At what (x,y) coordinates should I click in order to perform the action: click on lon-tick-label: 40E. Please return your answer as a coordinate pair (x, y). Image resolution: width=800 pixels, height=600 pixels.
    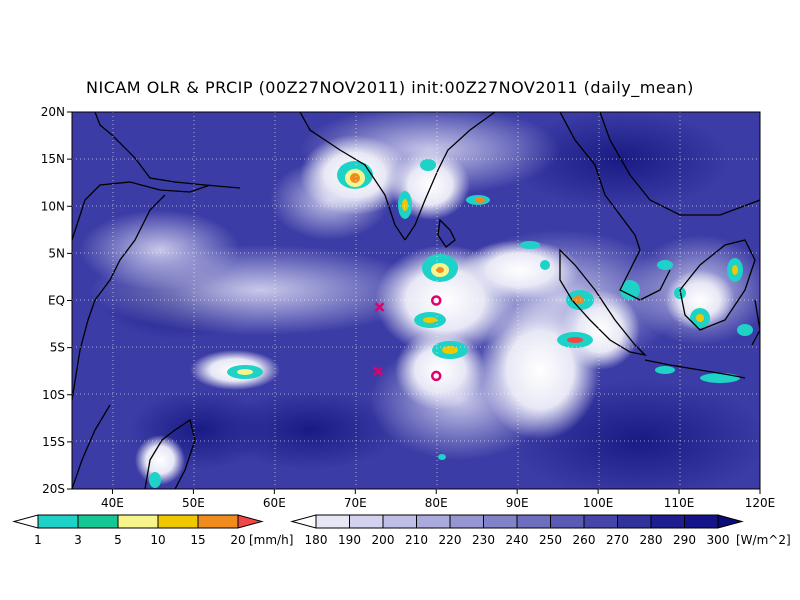
    Looking at the image, I should click on (112, 503).